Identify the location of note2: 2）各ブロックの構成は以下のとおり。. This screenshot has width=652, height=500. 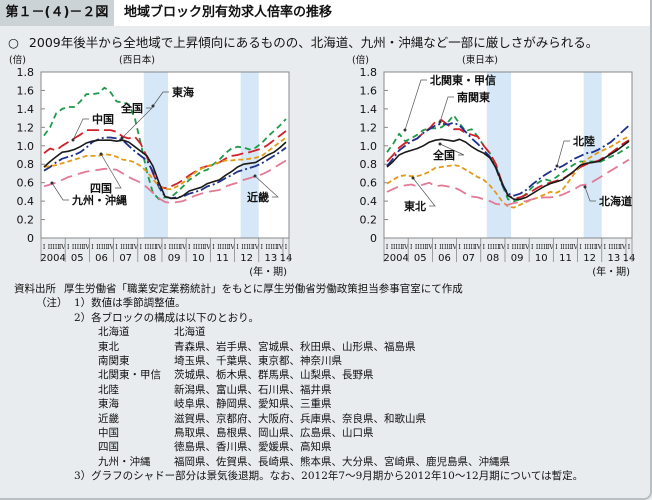
(166, 317).